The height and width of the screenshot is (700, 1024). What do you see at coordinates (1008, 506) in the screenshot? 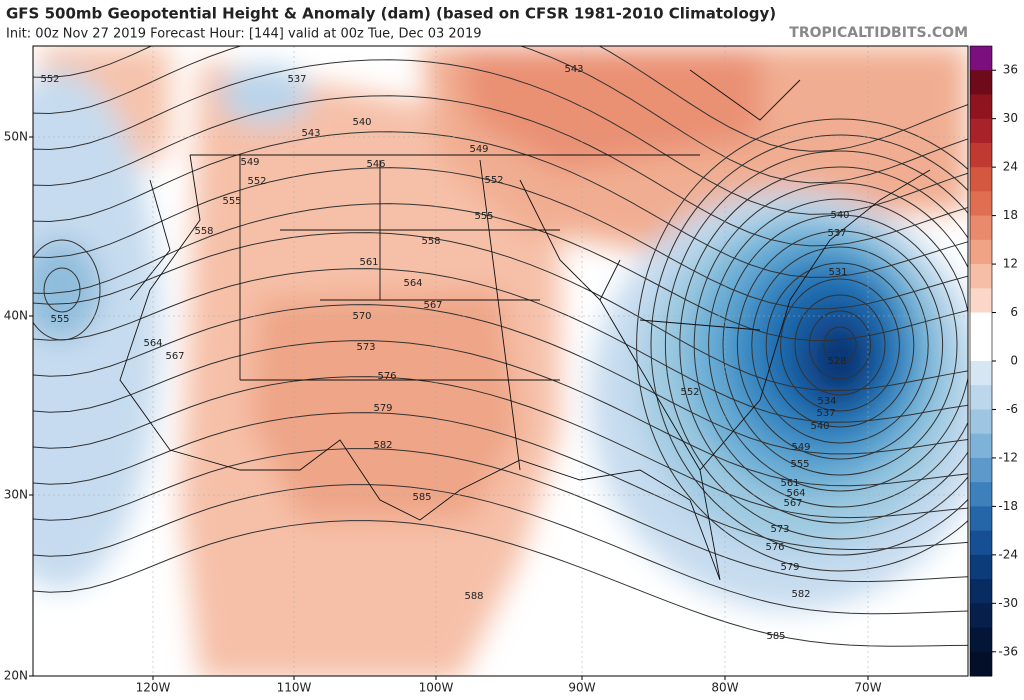
I see `colorbar-label: -18` at bounding box center [1008, 506].